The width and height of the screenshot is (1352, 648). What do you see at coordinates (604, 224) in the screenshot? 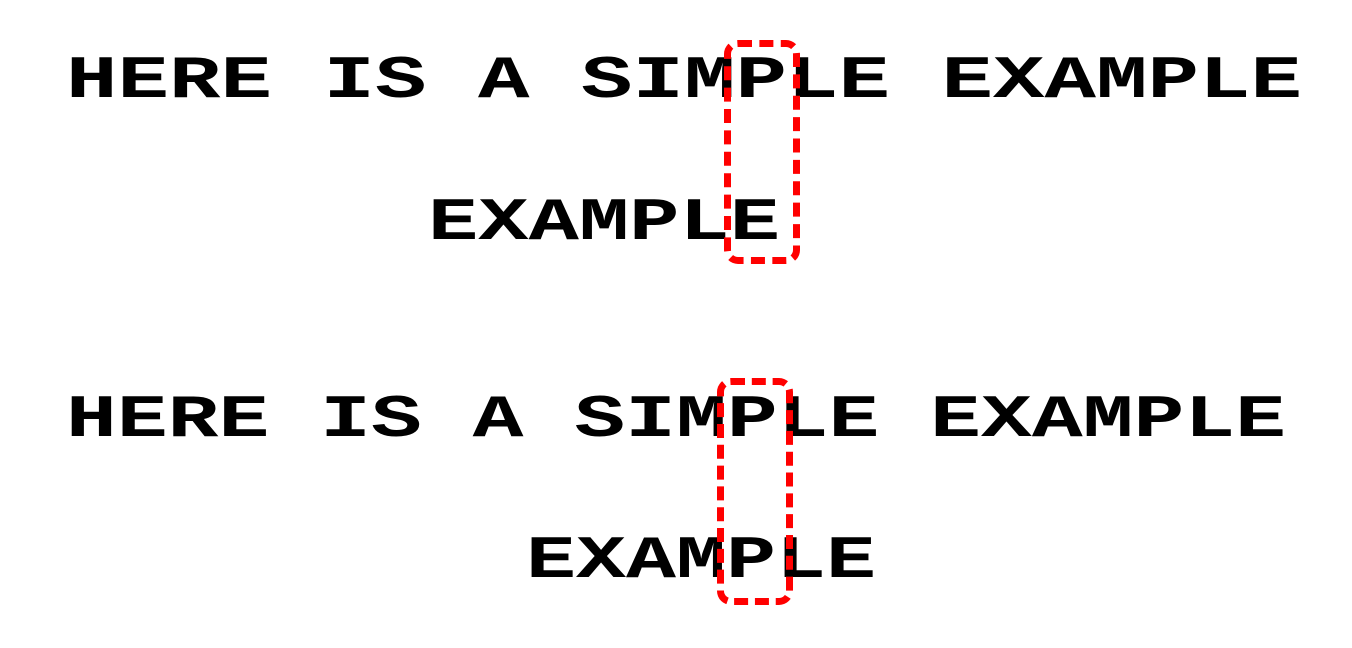
I see `top-word: EXAMPLE` at bounding box center [604, 224].